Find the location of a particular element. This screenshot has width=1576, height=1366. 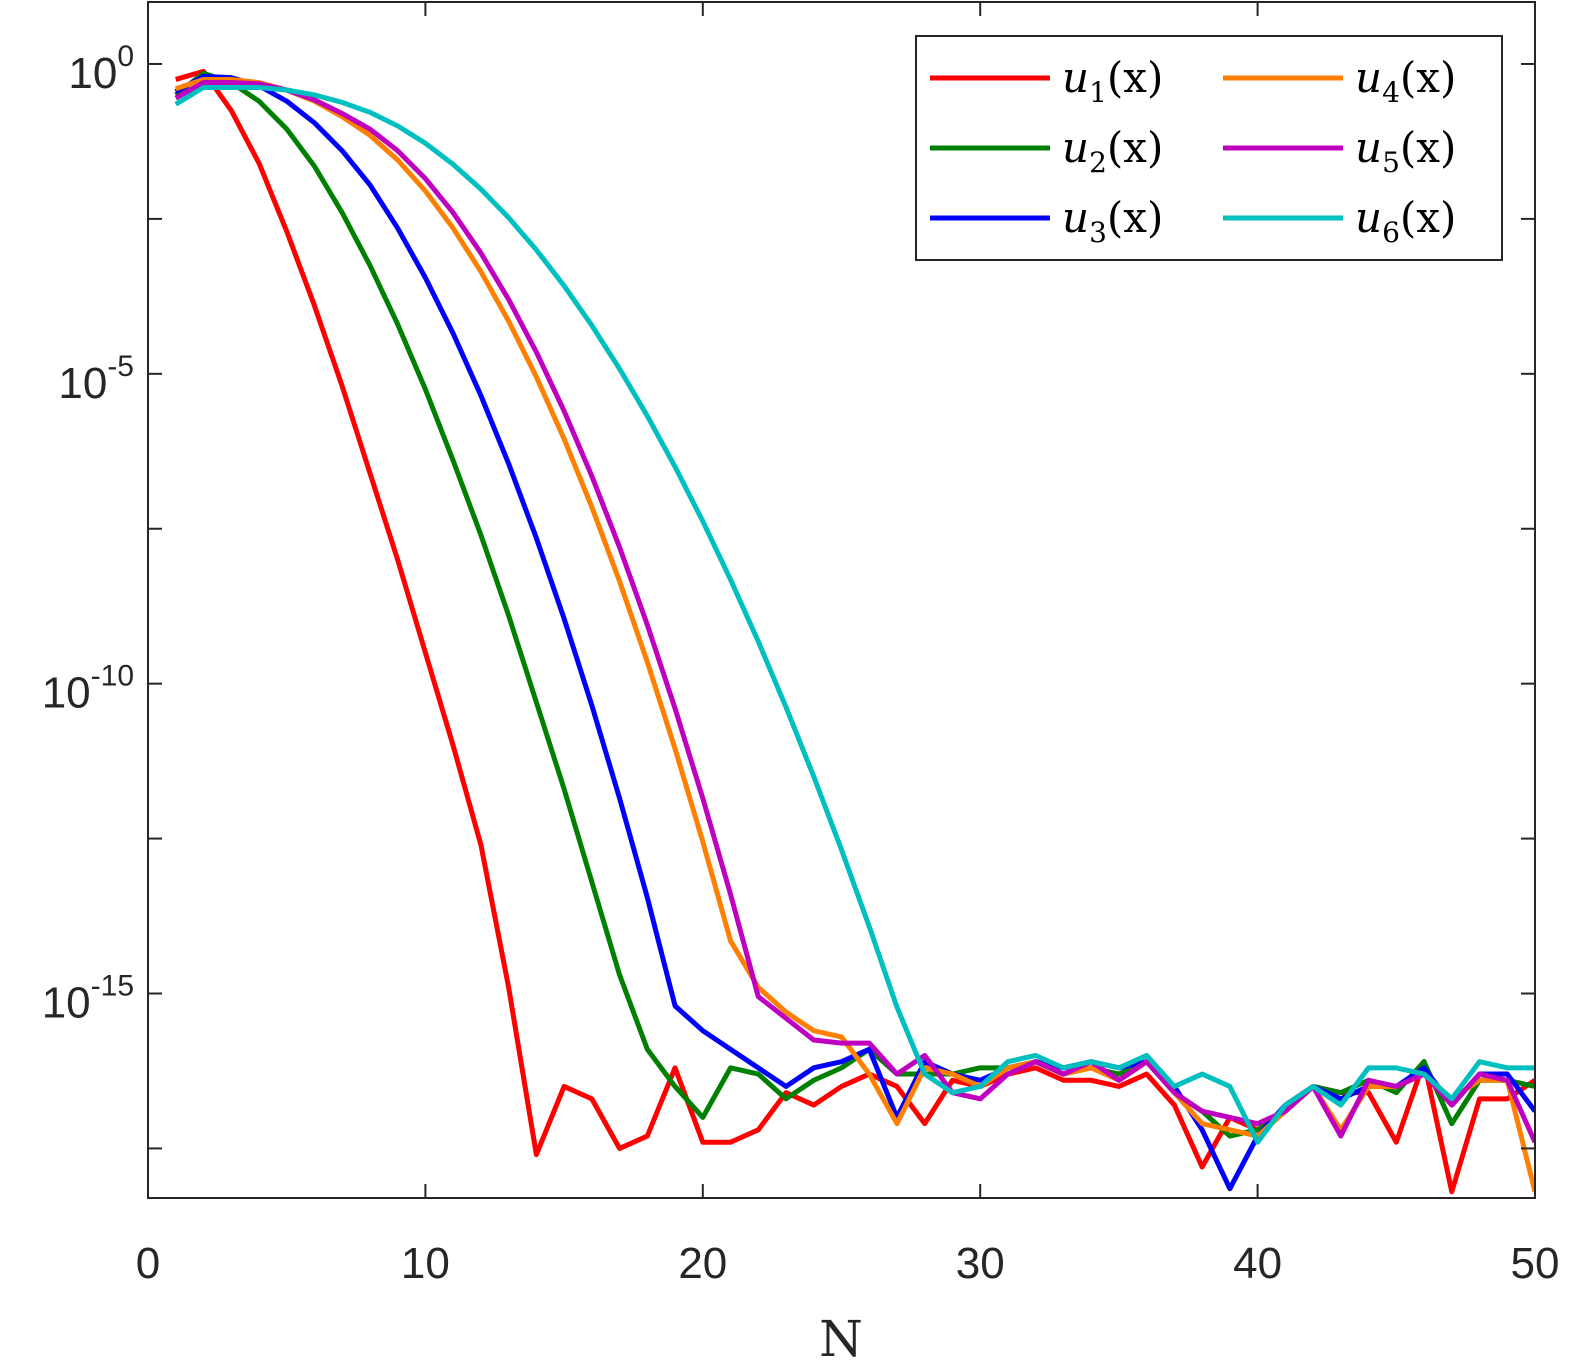

x-tick-label: 30 is located at coordinates (980, 1263).